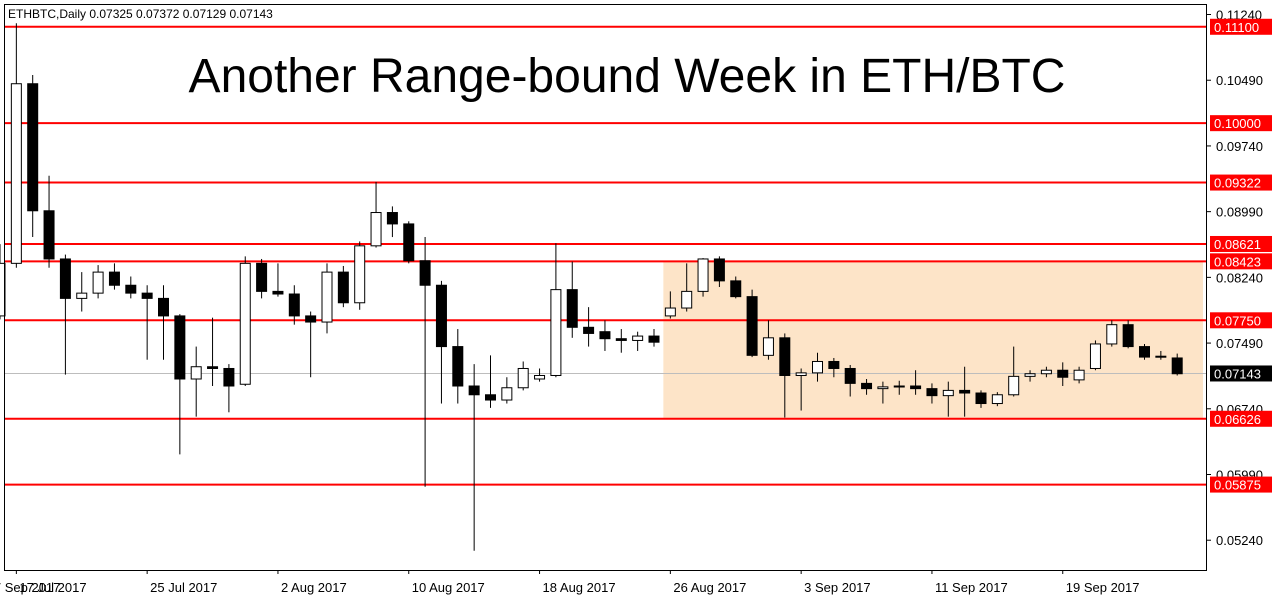 The height and width of the screenshot is (600, 1277). Describe the element at coordinates (1239, 540) in the screenshot. I see `y-tick-label: 0.05240` at that location.